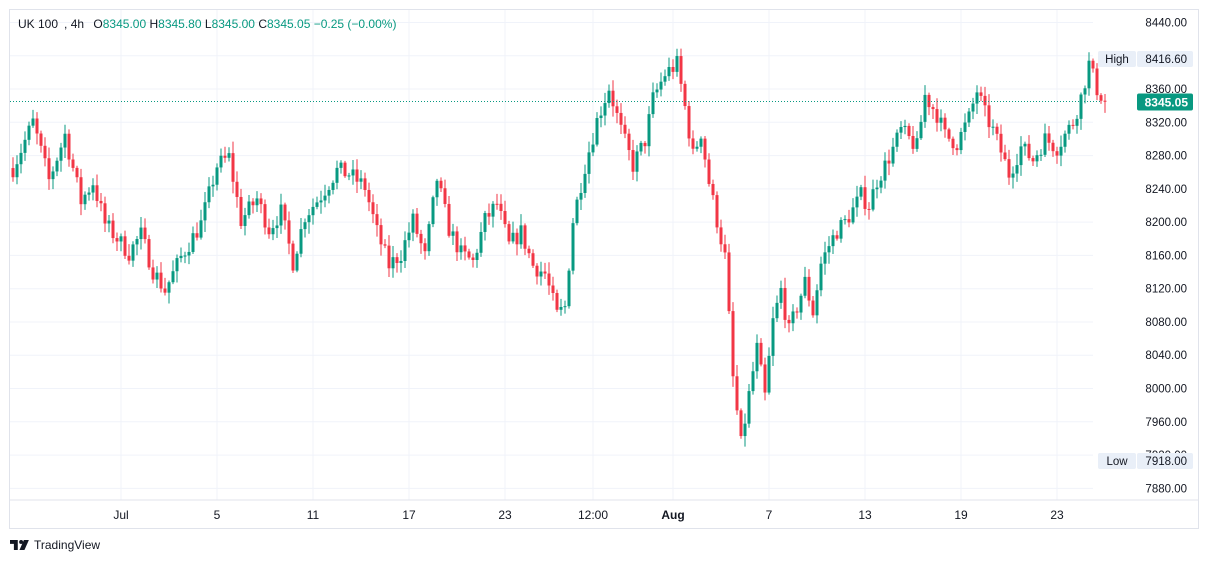  What do you see at coordinates (1166, 489) in the screenshot?
I see `price-tick-label: 7880.00` at bounding box center [1166, 489].